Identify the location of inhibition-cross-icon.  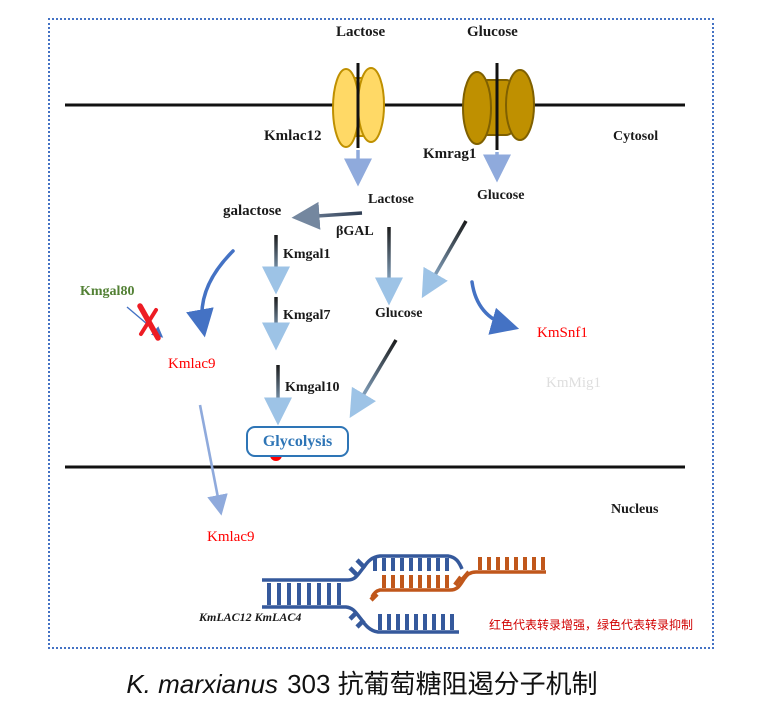
(149, 322).